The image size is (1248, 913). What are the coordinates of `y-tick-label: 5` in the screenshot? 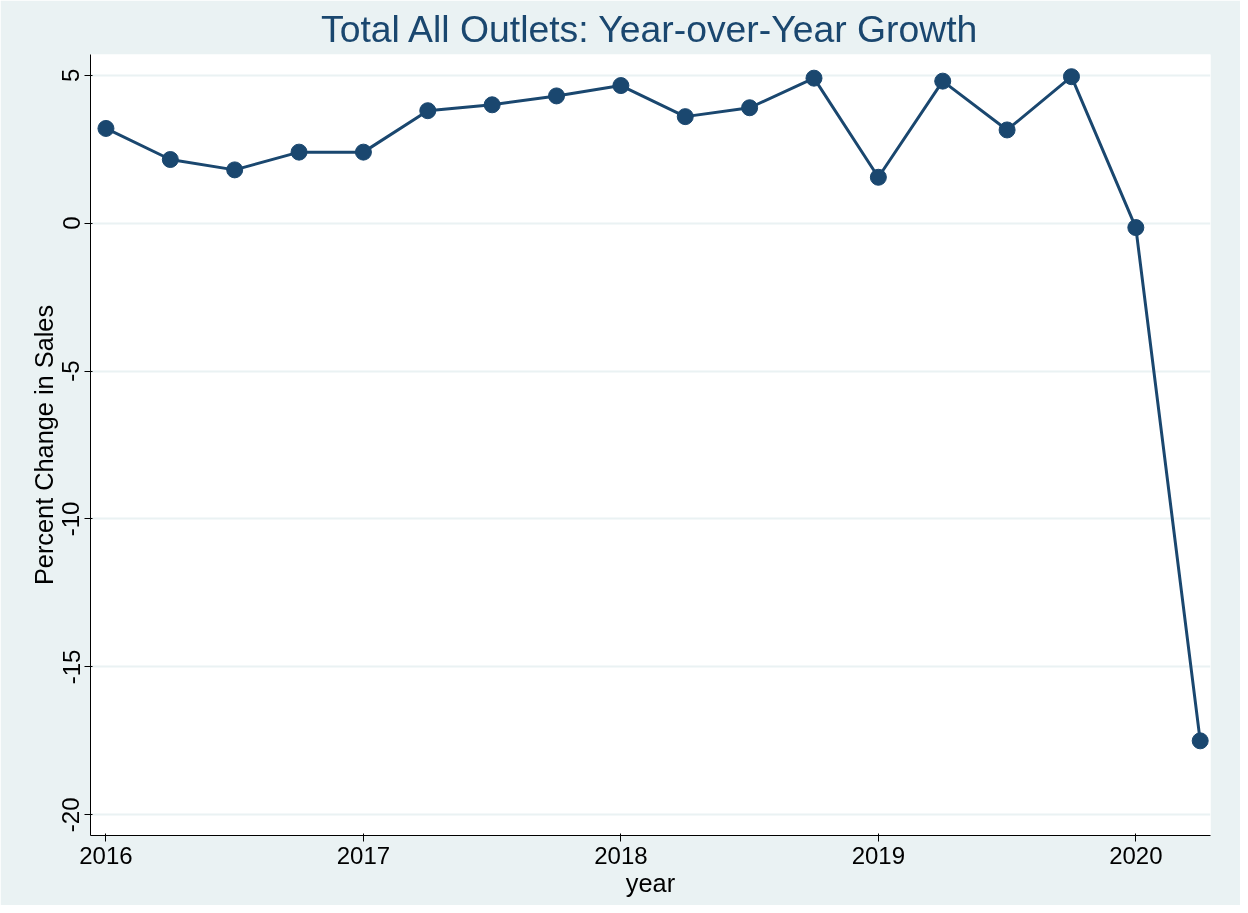 It's located at (71, 75).